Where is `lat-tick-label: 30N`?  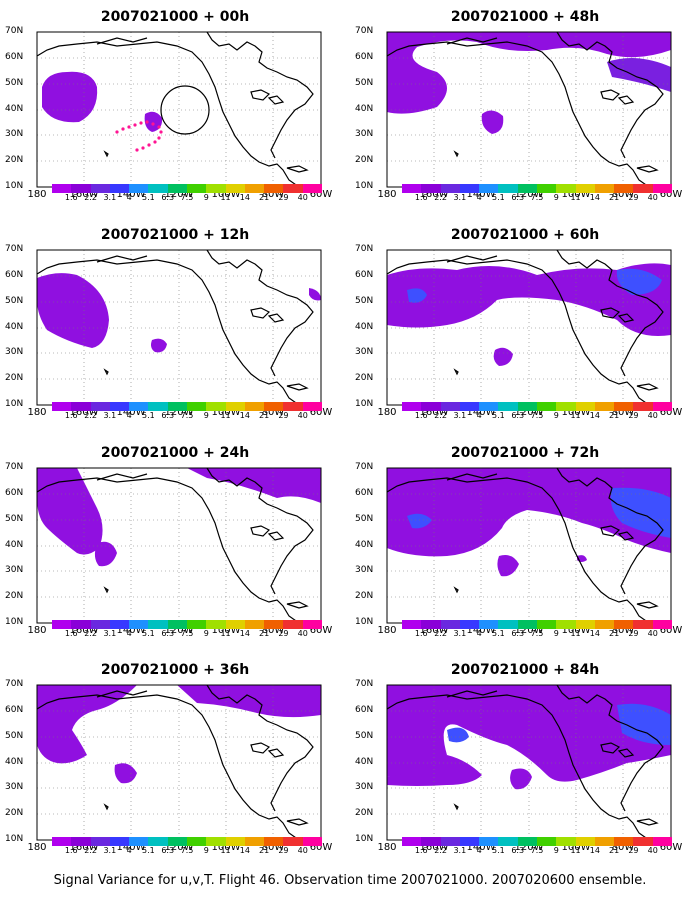 lat-tick-label: 30N is located at coordinates (364, 352).